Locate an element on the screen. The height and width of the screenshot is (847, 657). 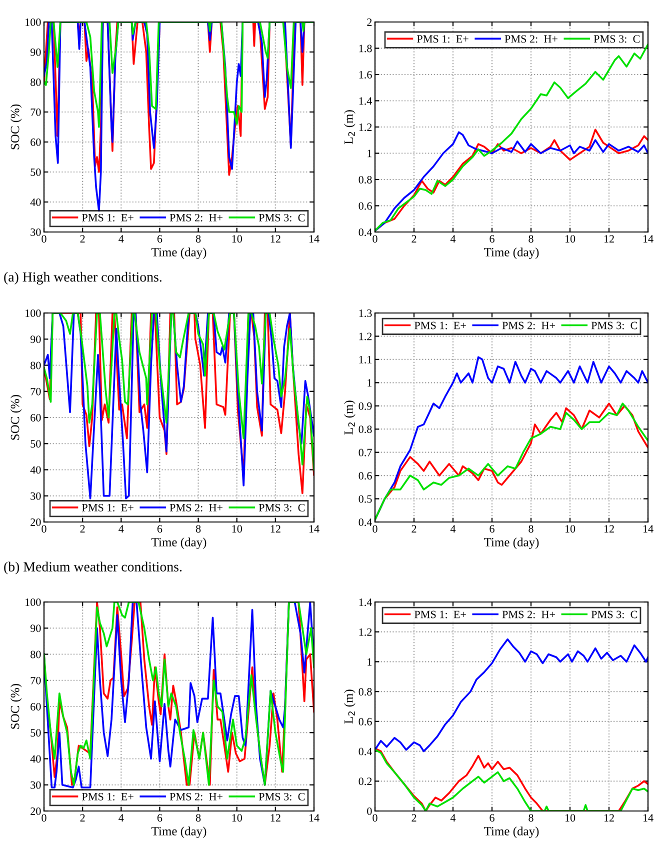
line-series is located at coordinates (511, 695).